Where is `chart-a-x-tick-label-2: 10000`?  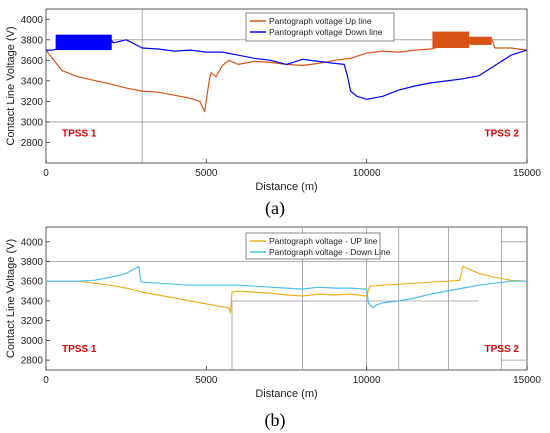 chart-a-x-tick-label-2: 10000 is located at coordinates (367, 173).